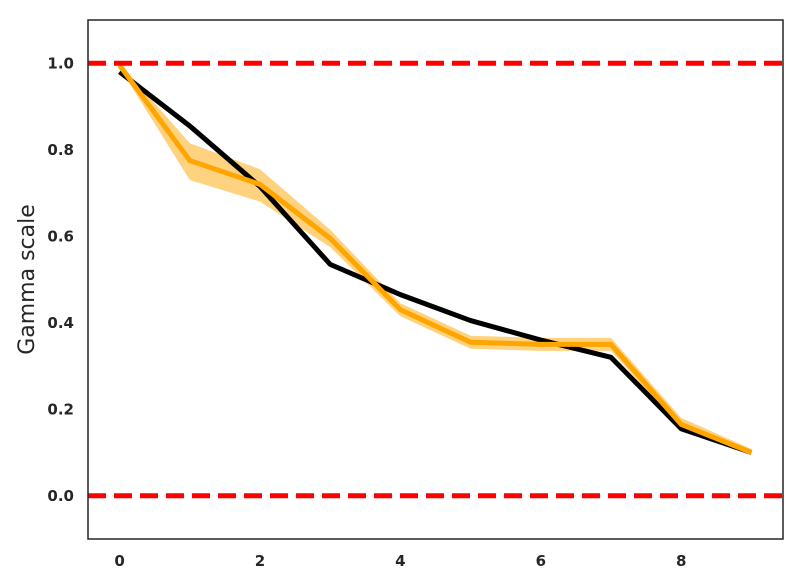 The image size is (805, 585). I want to click on x-tick-label: 6, so click(541, 561).